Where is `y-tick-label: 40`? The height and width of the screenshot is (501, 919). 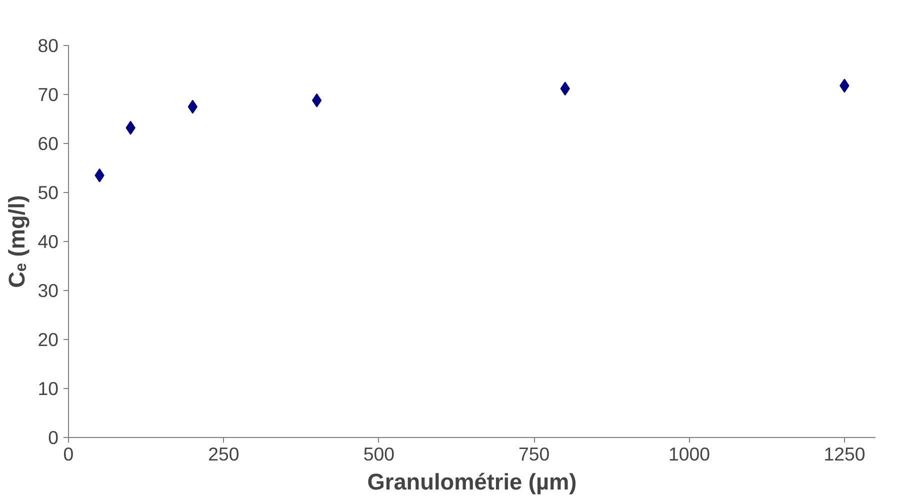 y-tick-label: 40 is located at coordinates (48, 241).